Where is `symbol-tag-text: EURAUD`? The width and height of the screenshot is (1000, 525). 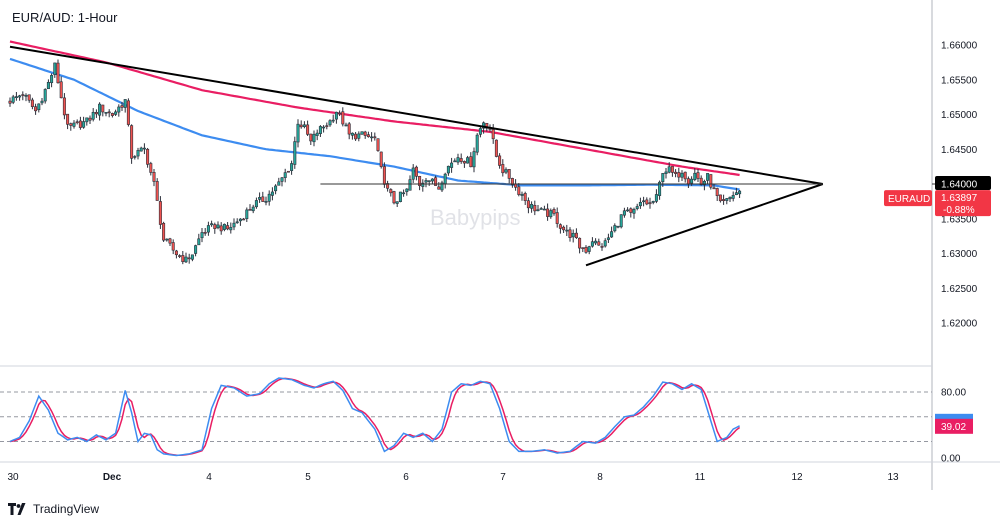
symbol-tag-text: EURAUD is located at coordinates (909, 199).